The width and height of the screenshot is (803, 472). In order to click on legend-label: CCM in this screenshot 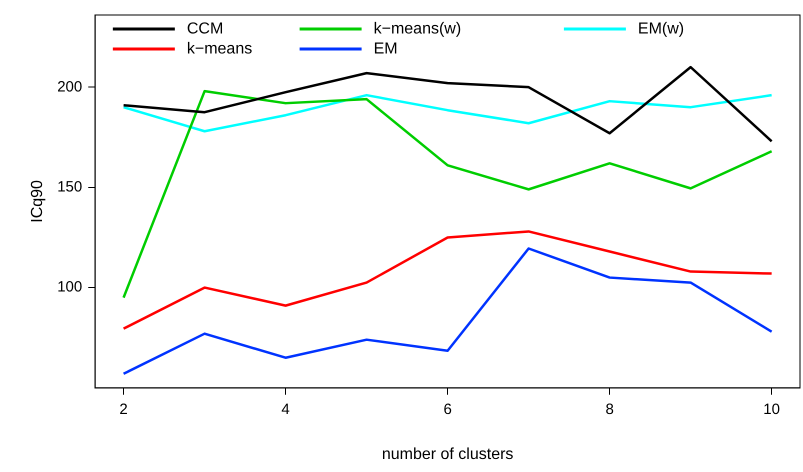, I will do `click(205, 29)`.